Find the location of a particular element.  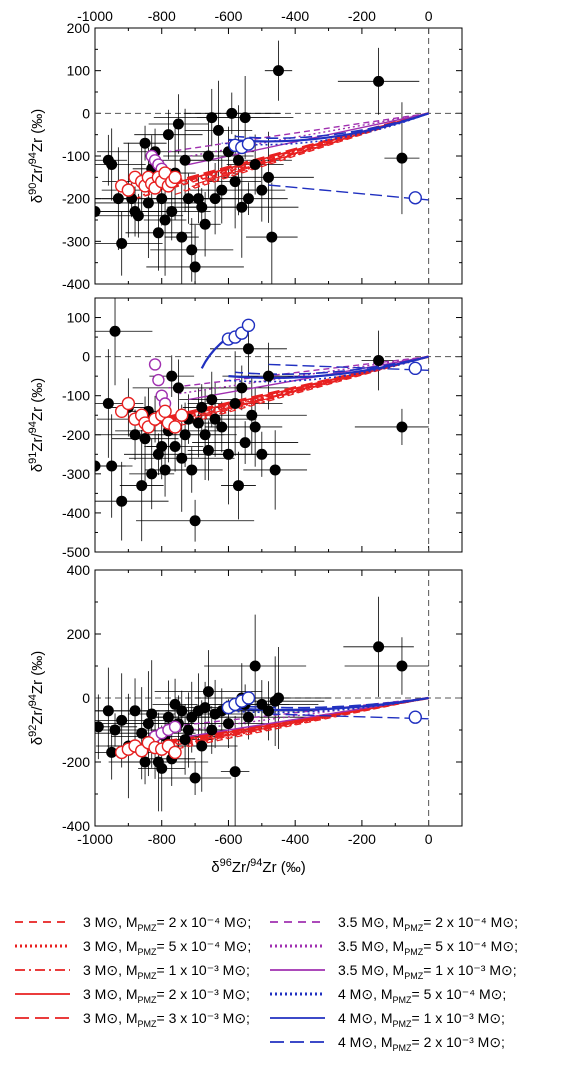

legend-entry: 3 M⊙, MPMZ= 5 x 10⁻⁴ M⊙; is located at coordinates (133, 947).